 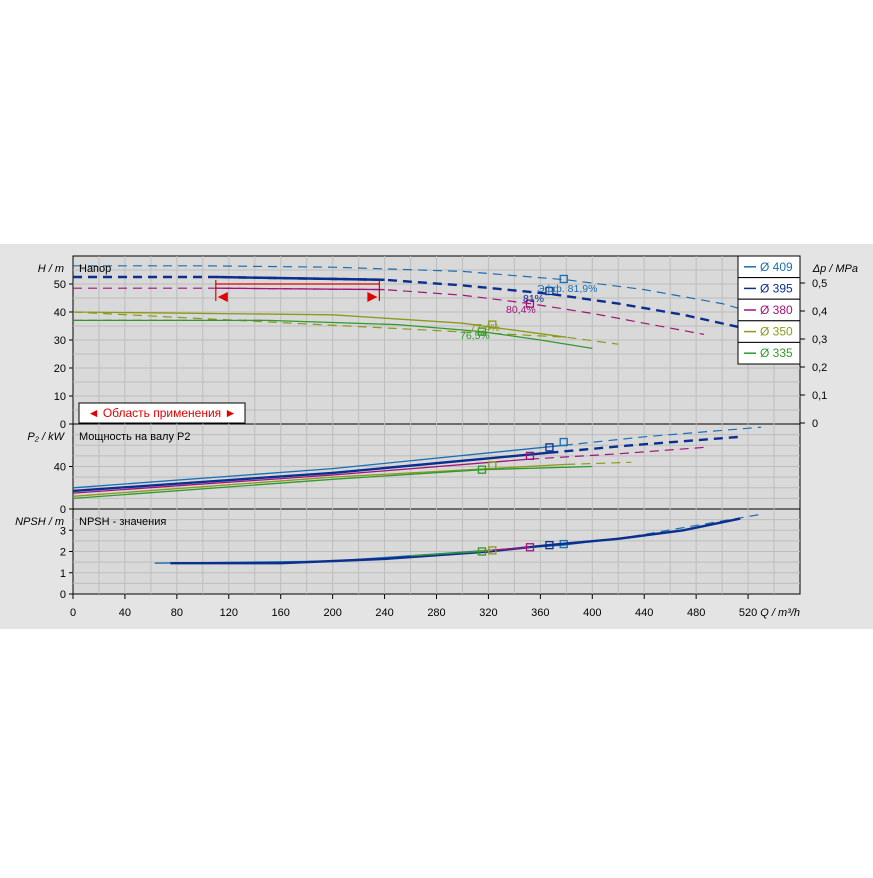 I want to click on application-range-box, so click(x=162, y=413).